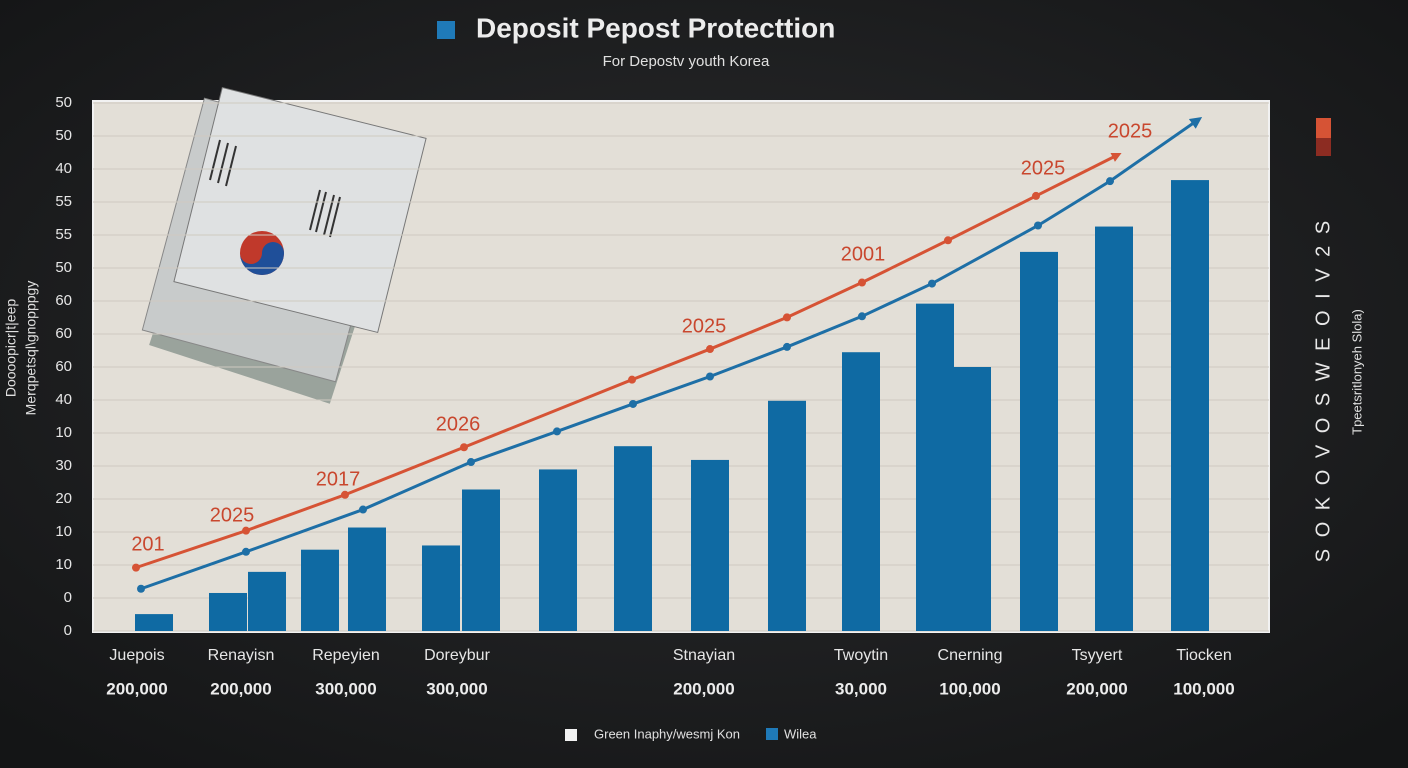  I want to click on chart-title: Deposit Pepost Protecttion, so click(655, 27).